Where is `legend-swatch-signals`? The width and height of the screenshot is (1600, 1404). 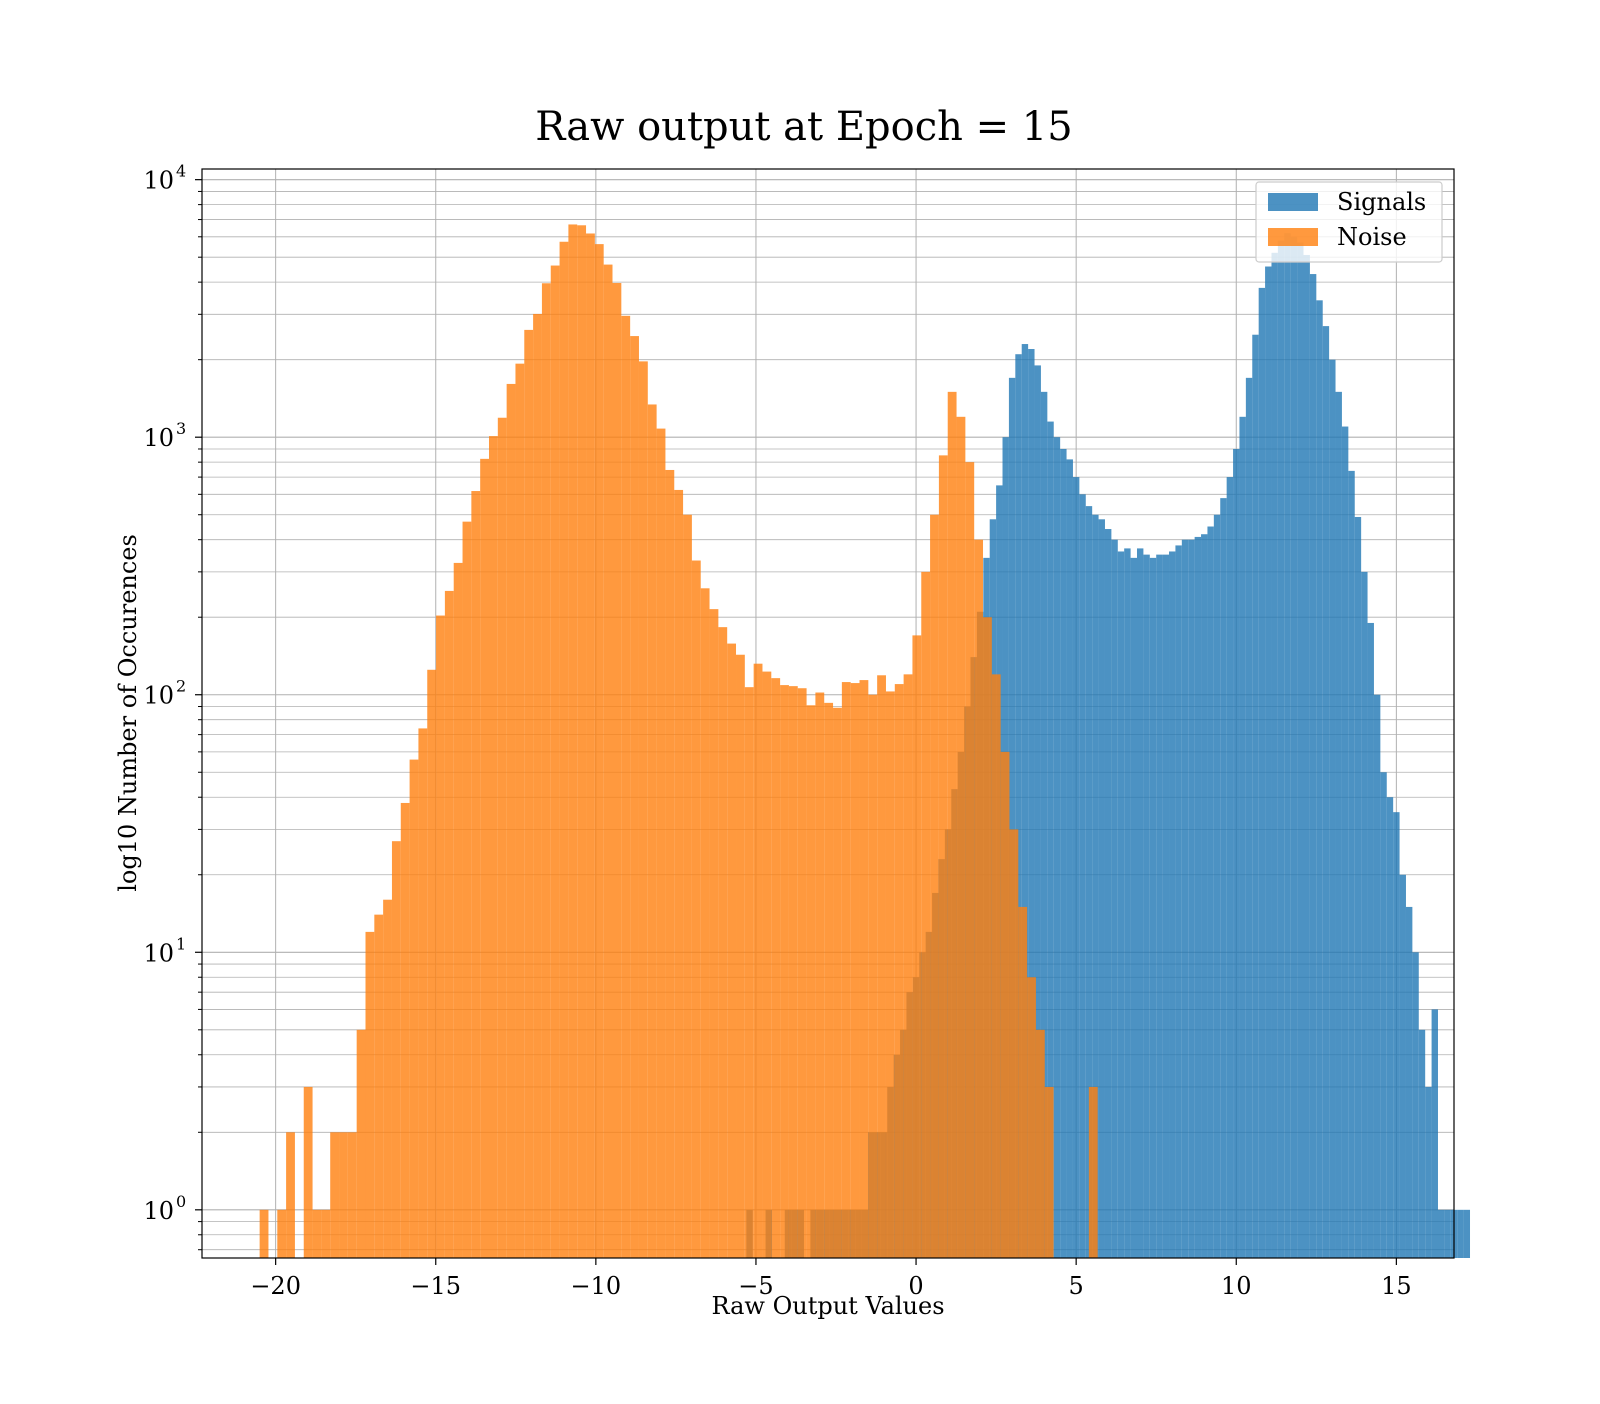 legend-swatch-signals is located at coordinates (1293, 202).